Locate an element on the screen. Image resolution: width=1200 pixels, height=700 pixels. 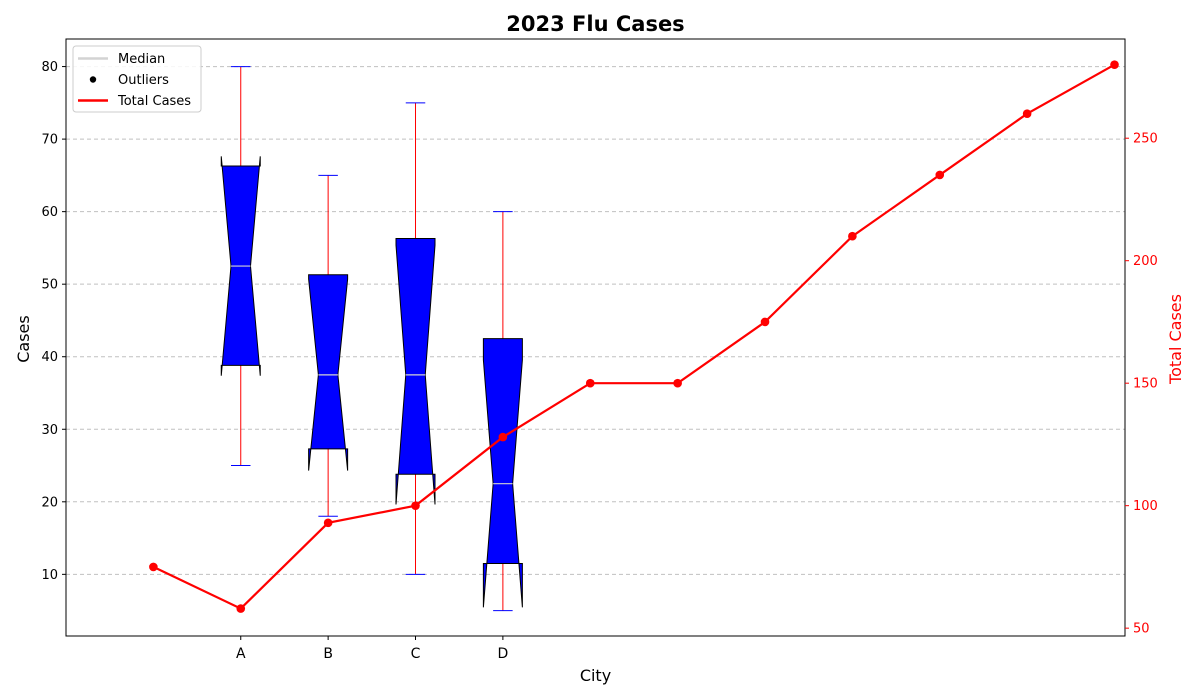
legend-frame is located at coordinates (137, 79).